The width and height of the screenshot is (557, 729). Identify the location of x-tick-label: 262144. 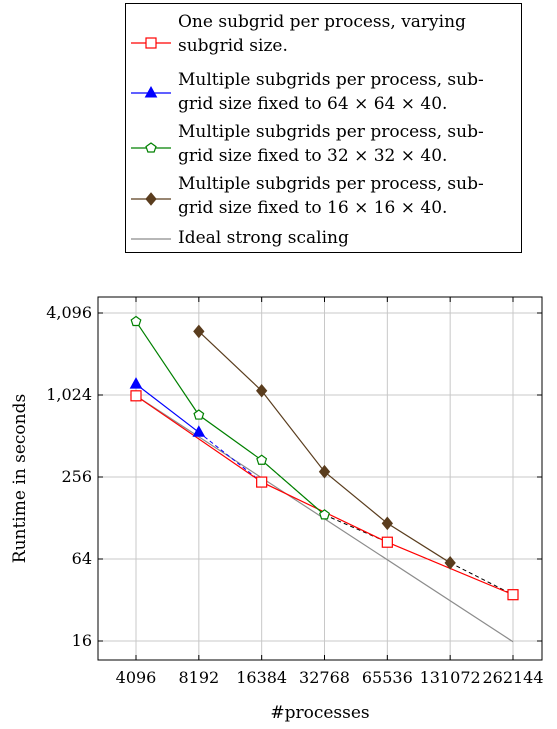
(512, 677).